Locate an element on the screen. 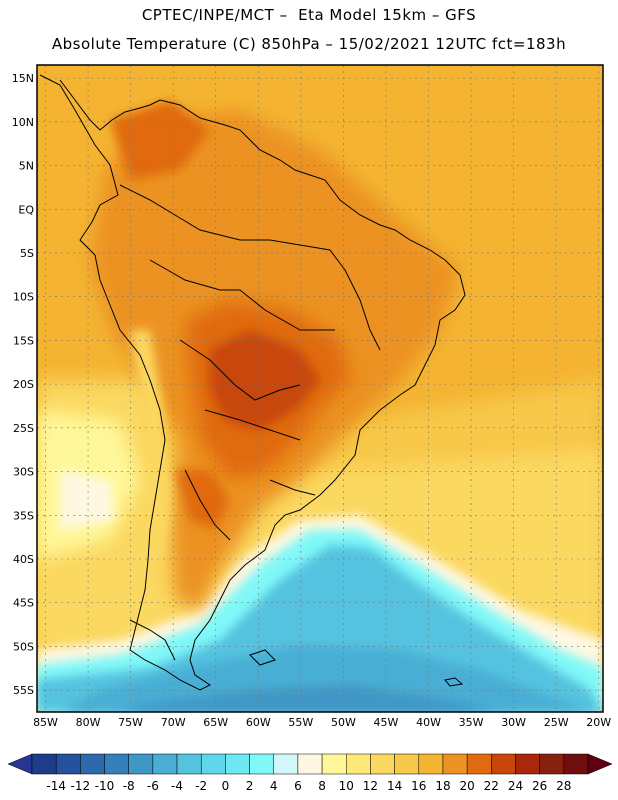 The height and width of the screenshot is (800, 618). colorbar-label: -10 is located at coordinates (105, 786).